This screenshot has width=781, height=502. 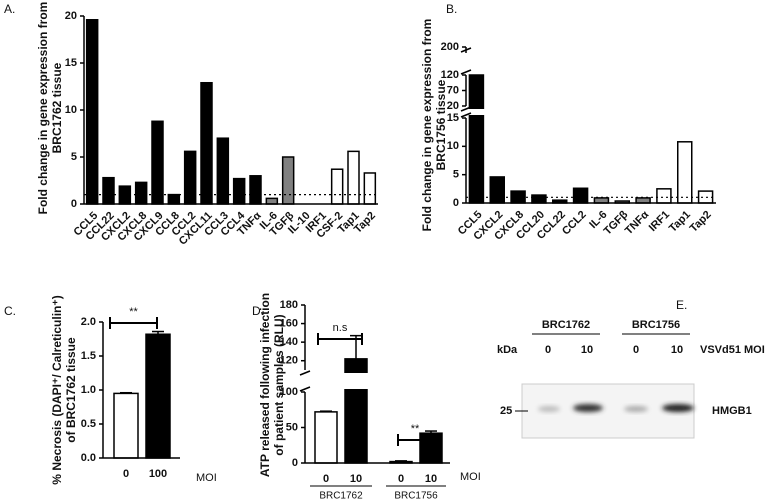 What do you see at coordinates (637, 223) in the screenshot?
I see `x-tick-label: TNFα` at bounding box center [637, 223].